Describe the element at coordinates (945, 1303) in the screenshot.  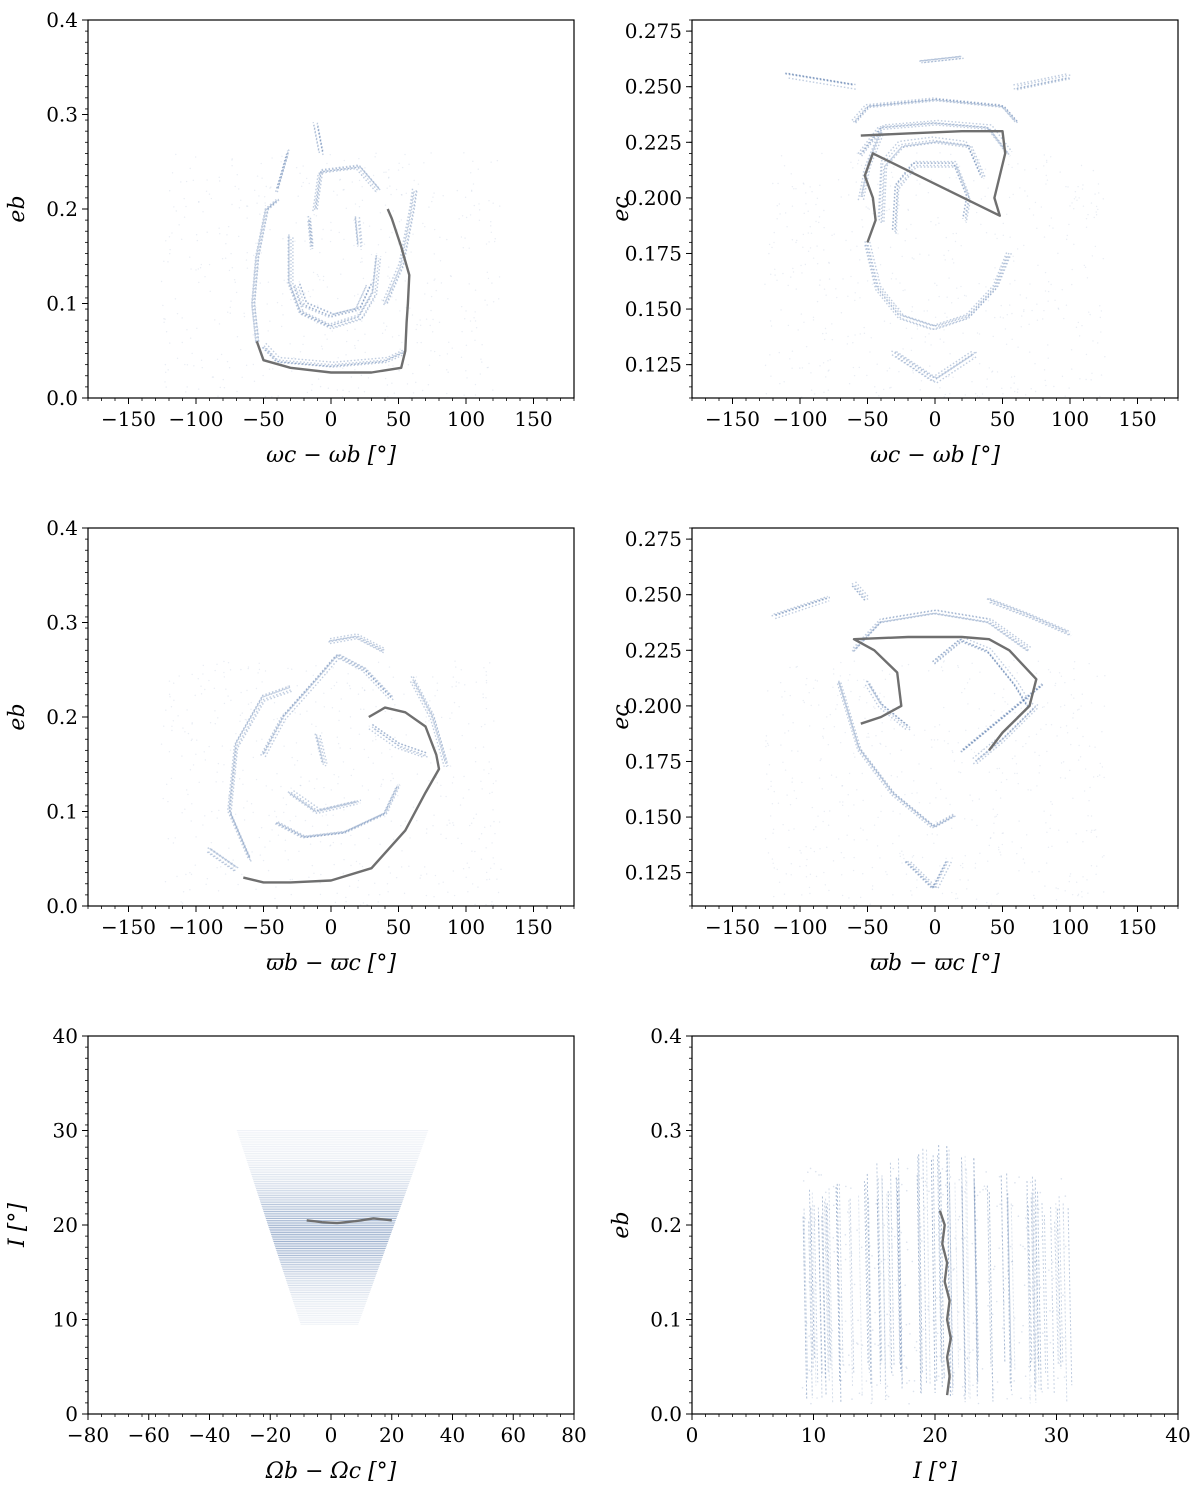
I see `best-fit-track` at that location.